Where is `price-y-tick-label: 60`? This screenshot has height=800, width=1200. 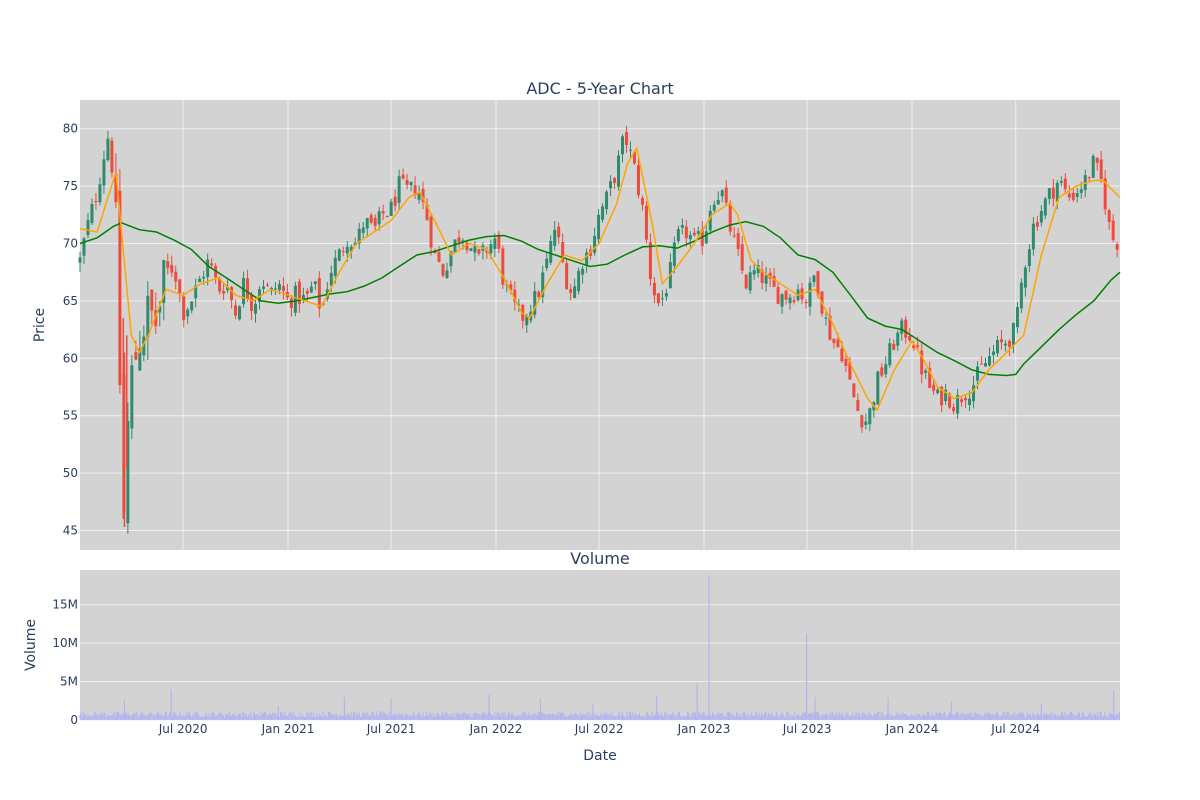 price-y-tick-label: 60 is located at coordinates (70, 358).